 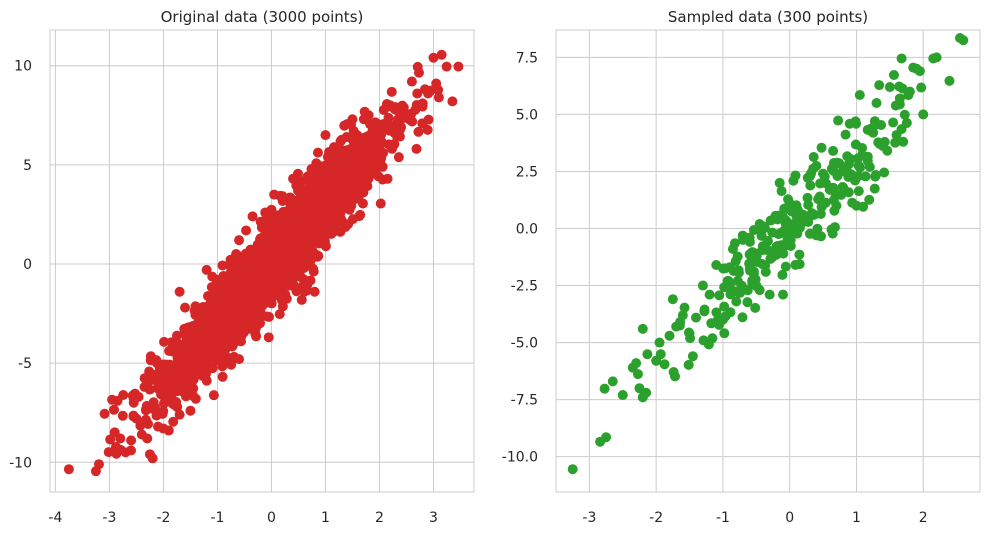 I want to click on y-tick-label: 10, so click(x=23, y=67).